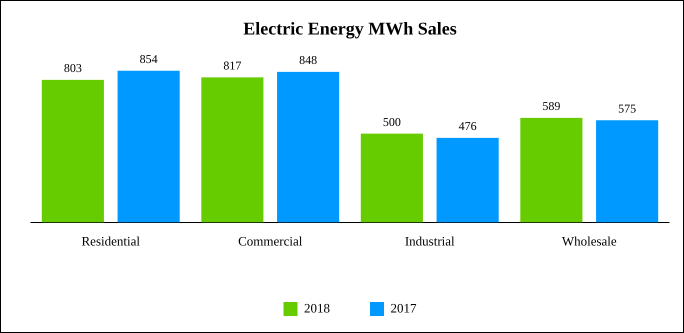 Image resolution: width=684 pixels, height=333 pixels. Describe the element at coordinates (232, 65) in the screenshot. I see `data-label: 817` at that location.